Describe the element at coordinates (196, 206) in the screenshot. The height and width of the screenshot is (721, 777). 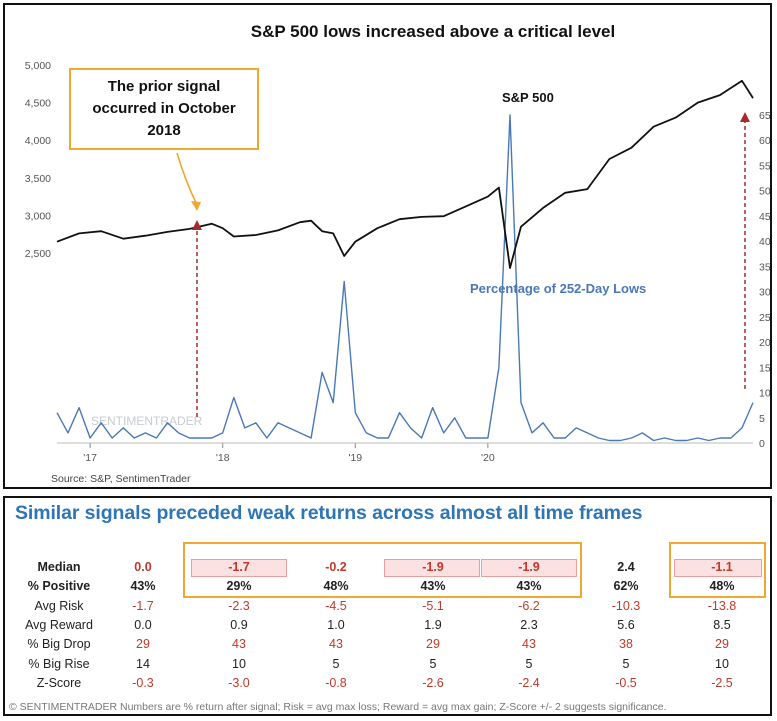
I see `callout-arrowhead` at that location.